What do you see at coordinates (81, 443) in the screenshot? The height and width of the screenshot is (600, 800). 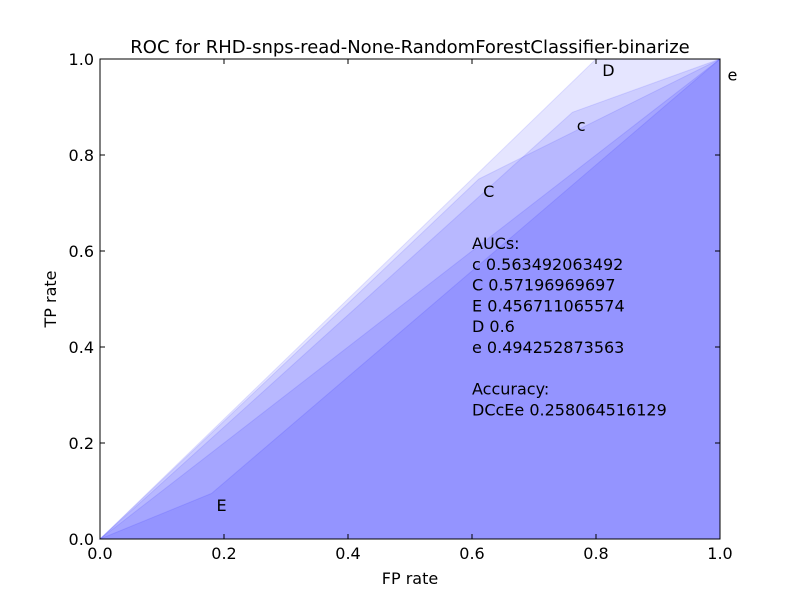 I see `y-tick-label: 0.2` at bounding box center [81, 443].